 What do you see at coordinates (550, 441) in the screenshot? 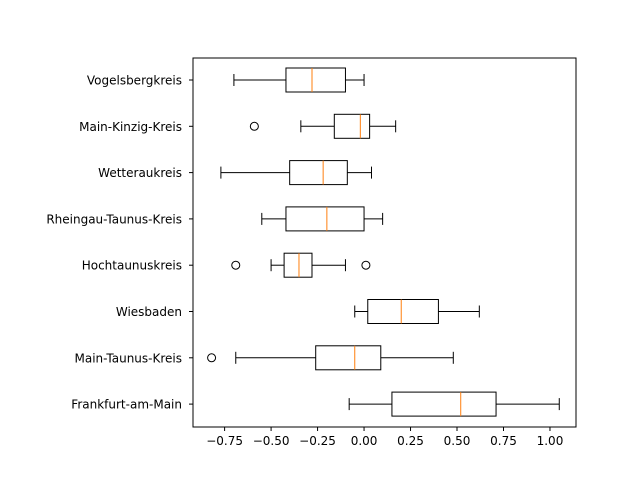
I see `x-tick-label: 1.00` at bounding box center [550, 441].